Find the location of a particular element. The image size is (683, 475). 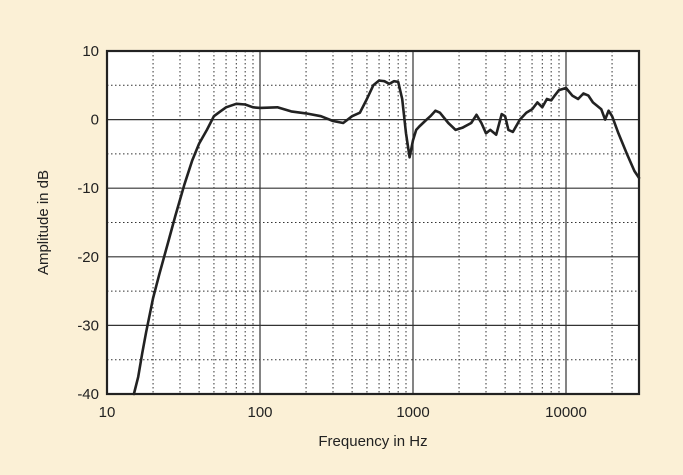

y-axis-label: Amplitude in dB is located at coordinates (43, 222).